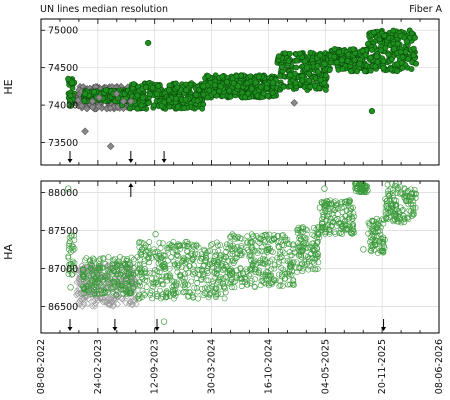 The height and width of the screenshot is (400, 450). What do you see at coordinates (63, 269) in the screenshot?
I see `y-tick-label: 87000` at bounding box center [63, 269].